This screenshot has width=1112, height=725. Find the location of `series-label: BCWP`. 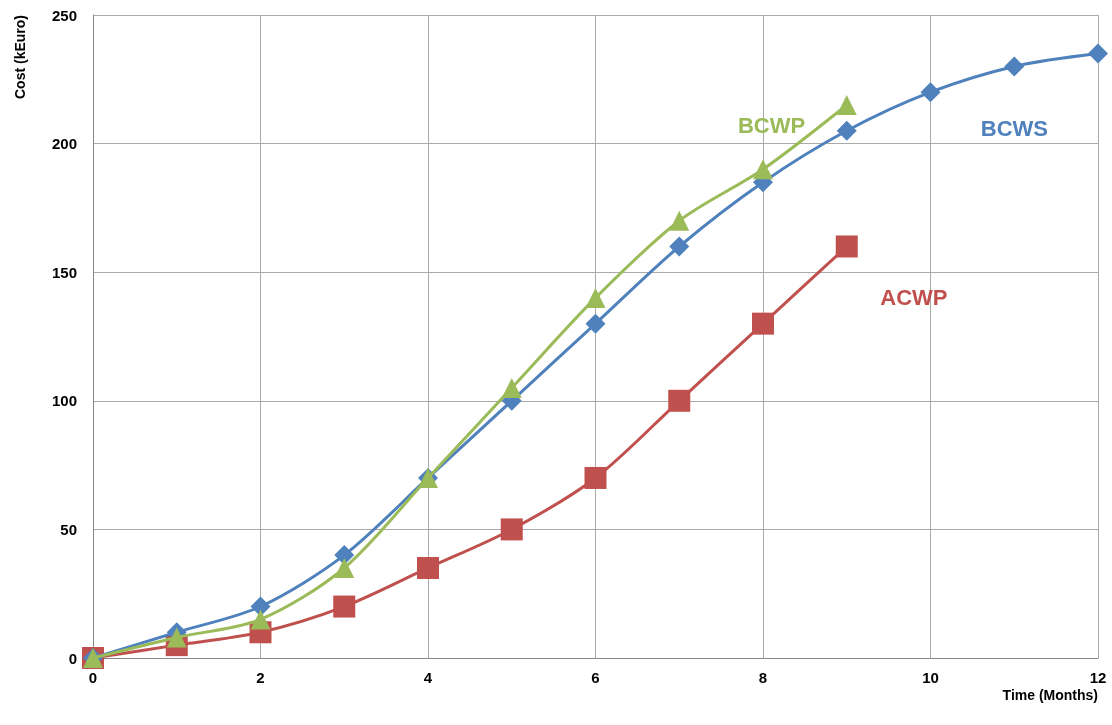

series-label: BCWP is located at coordinates (771, 126).